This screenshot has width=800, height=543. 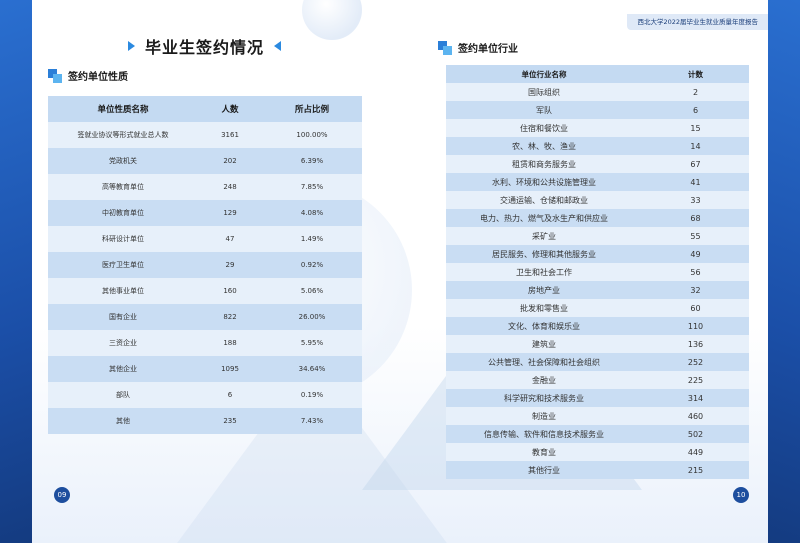 I want to click on cell-ratio: 4.08%, so click(x=312, y=213).